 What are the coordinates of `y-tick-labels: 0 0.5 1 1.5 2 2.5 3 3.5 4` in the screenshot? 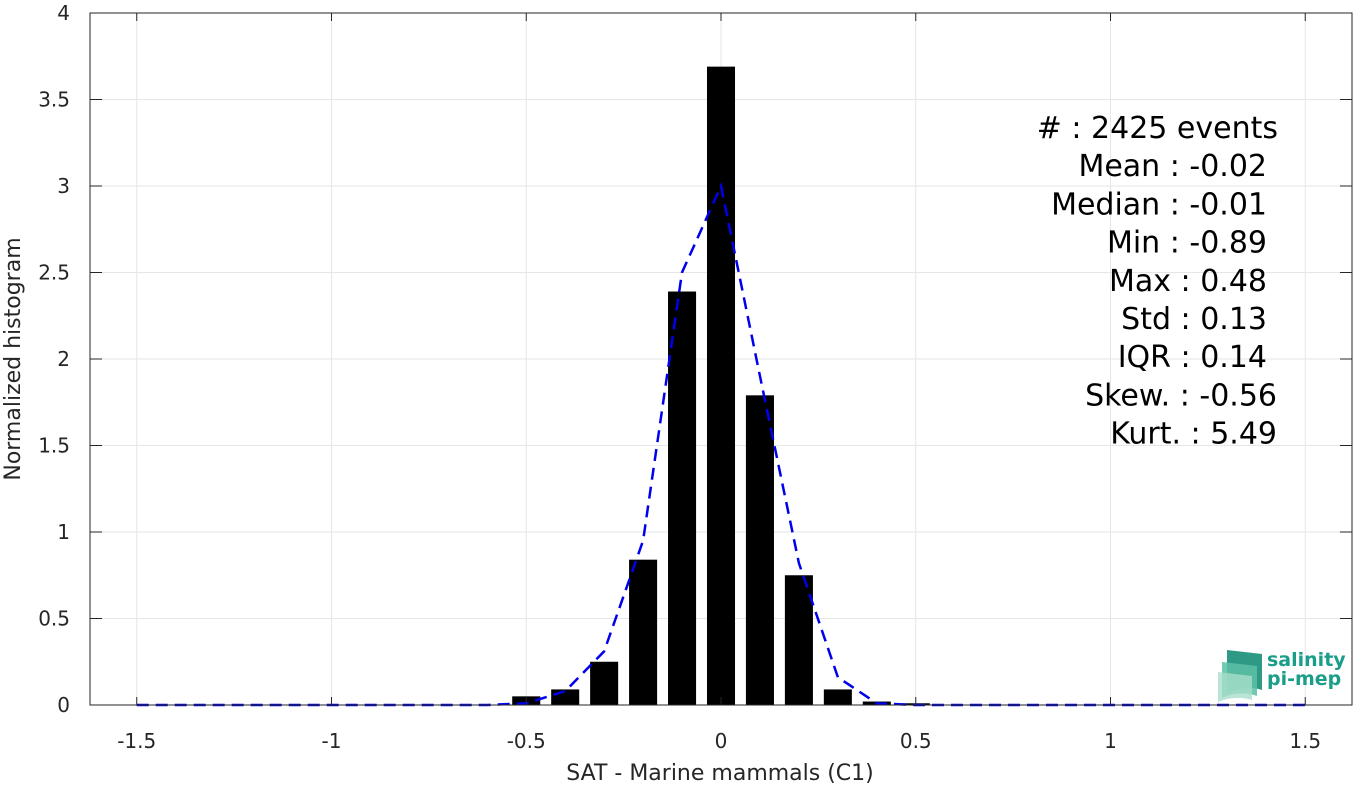 It's located at (54, 359).